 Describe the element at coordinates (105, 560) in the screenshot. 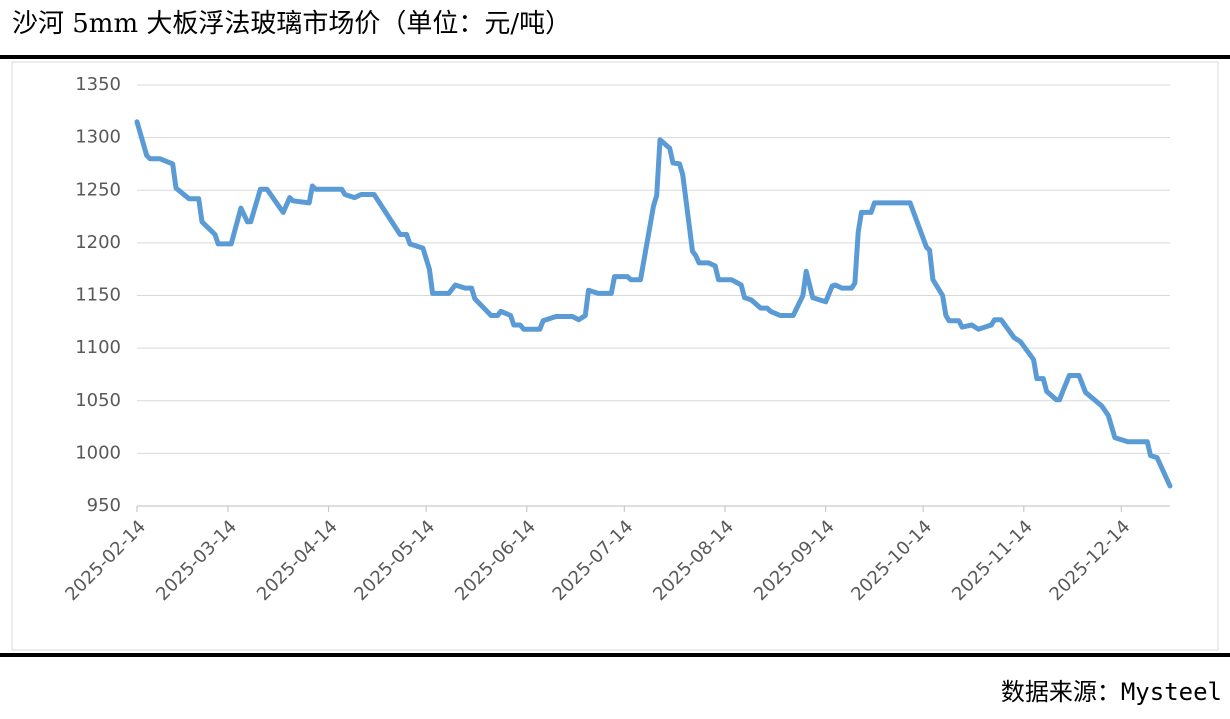

I see `x-tick-label: 2025-02-14` at that location.